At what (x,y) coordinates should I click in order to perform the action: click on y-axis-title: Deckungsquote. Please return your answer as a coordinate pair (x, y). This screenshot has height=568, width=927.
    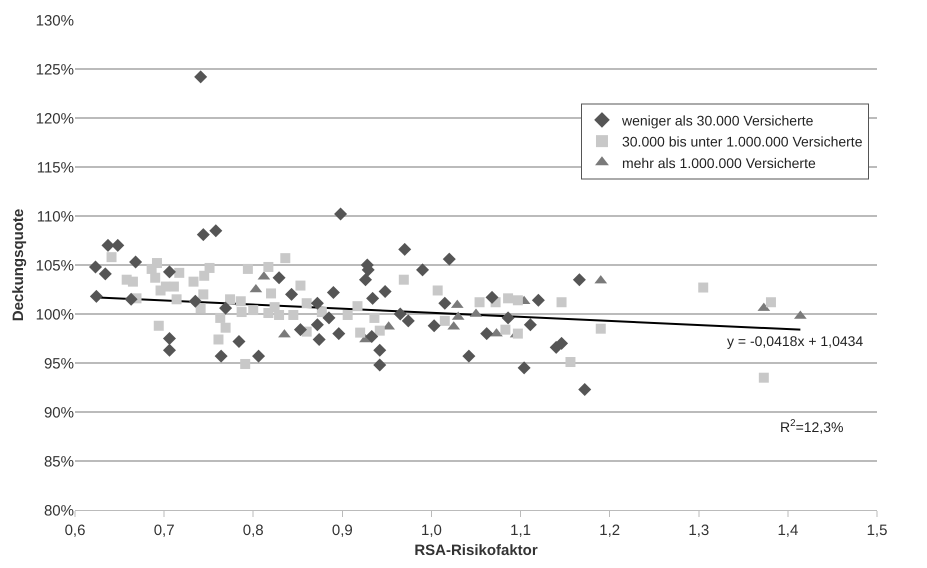
    Looking at the image, I should click on (18, 265).